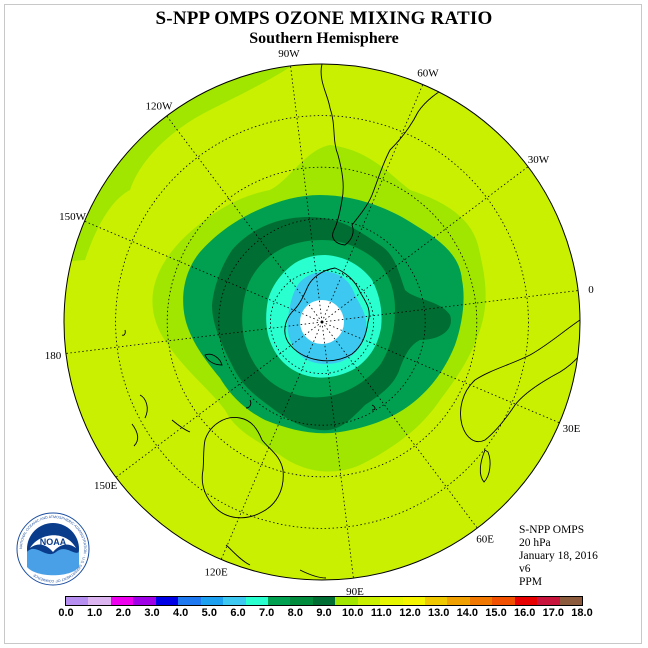  I want to click on longitude-label: 60E, so click(485, 539).